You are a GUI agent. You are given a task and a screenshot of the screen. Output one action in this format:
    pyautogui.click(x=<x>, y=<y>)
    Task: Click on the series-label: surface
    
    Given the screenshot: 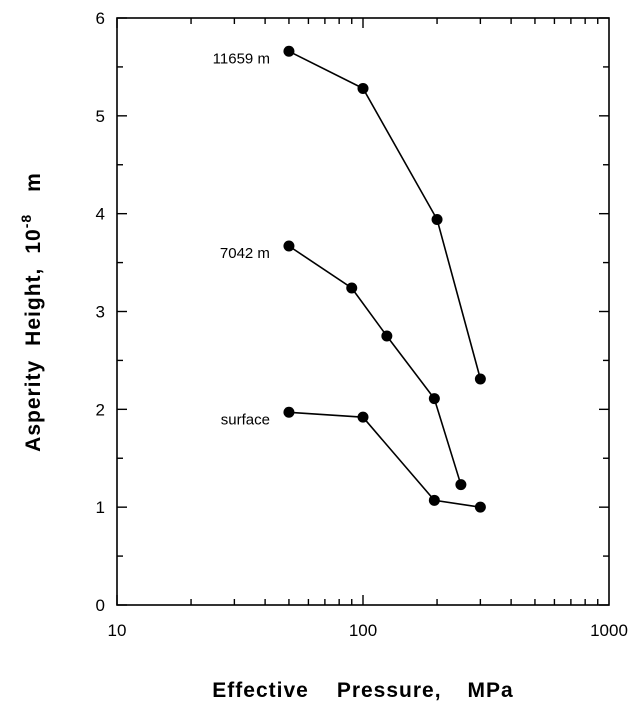 What is the action you would take?
    pyautogui.click(x=245, y=419)
    